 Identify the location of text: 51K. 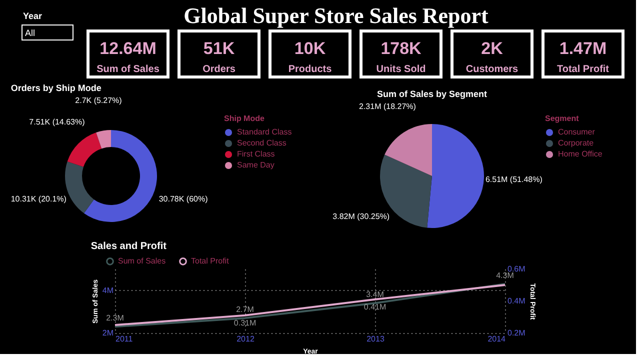
(219, 48).